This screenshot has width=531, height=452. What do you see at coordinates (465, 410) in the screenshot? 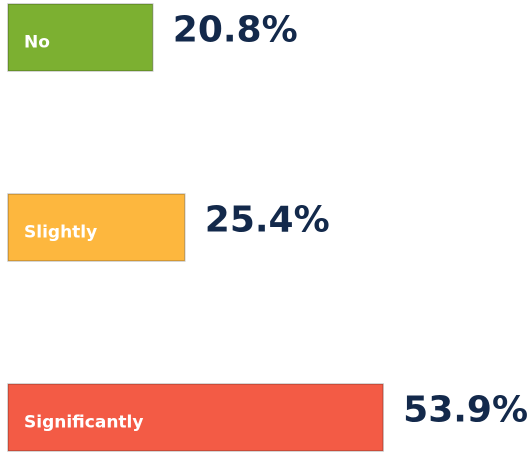
I see `value-label: 53.9%` at bounding box center [465, 410].